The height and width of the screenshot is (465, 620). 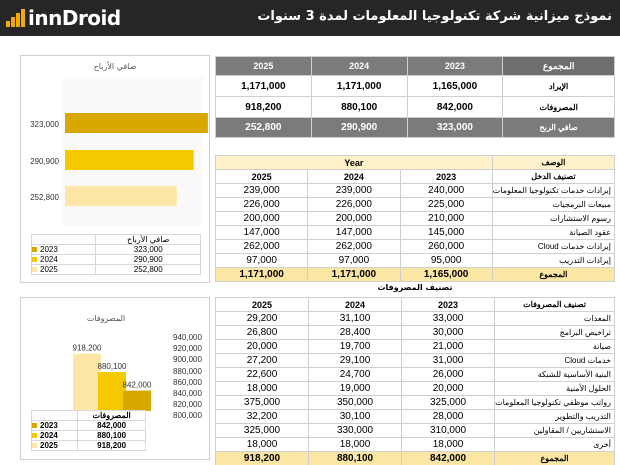 I want to click on expenses-data-label: 842,000, so click(x=137, y=385).